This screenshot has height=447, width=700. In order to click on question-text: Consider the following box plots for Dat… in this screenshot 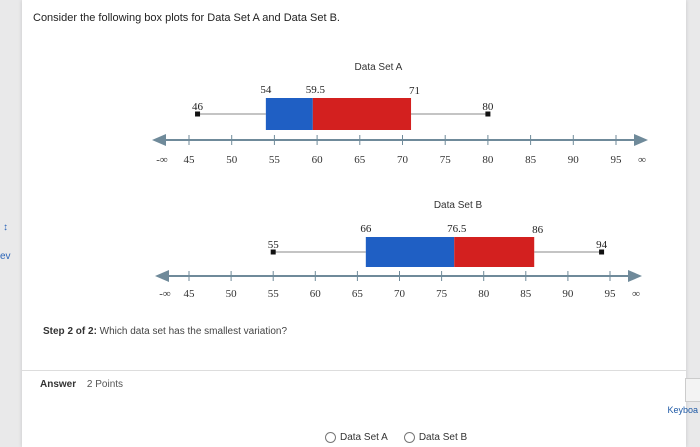, I will do `click(186, 18)`.